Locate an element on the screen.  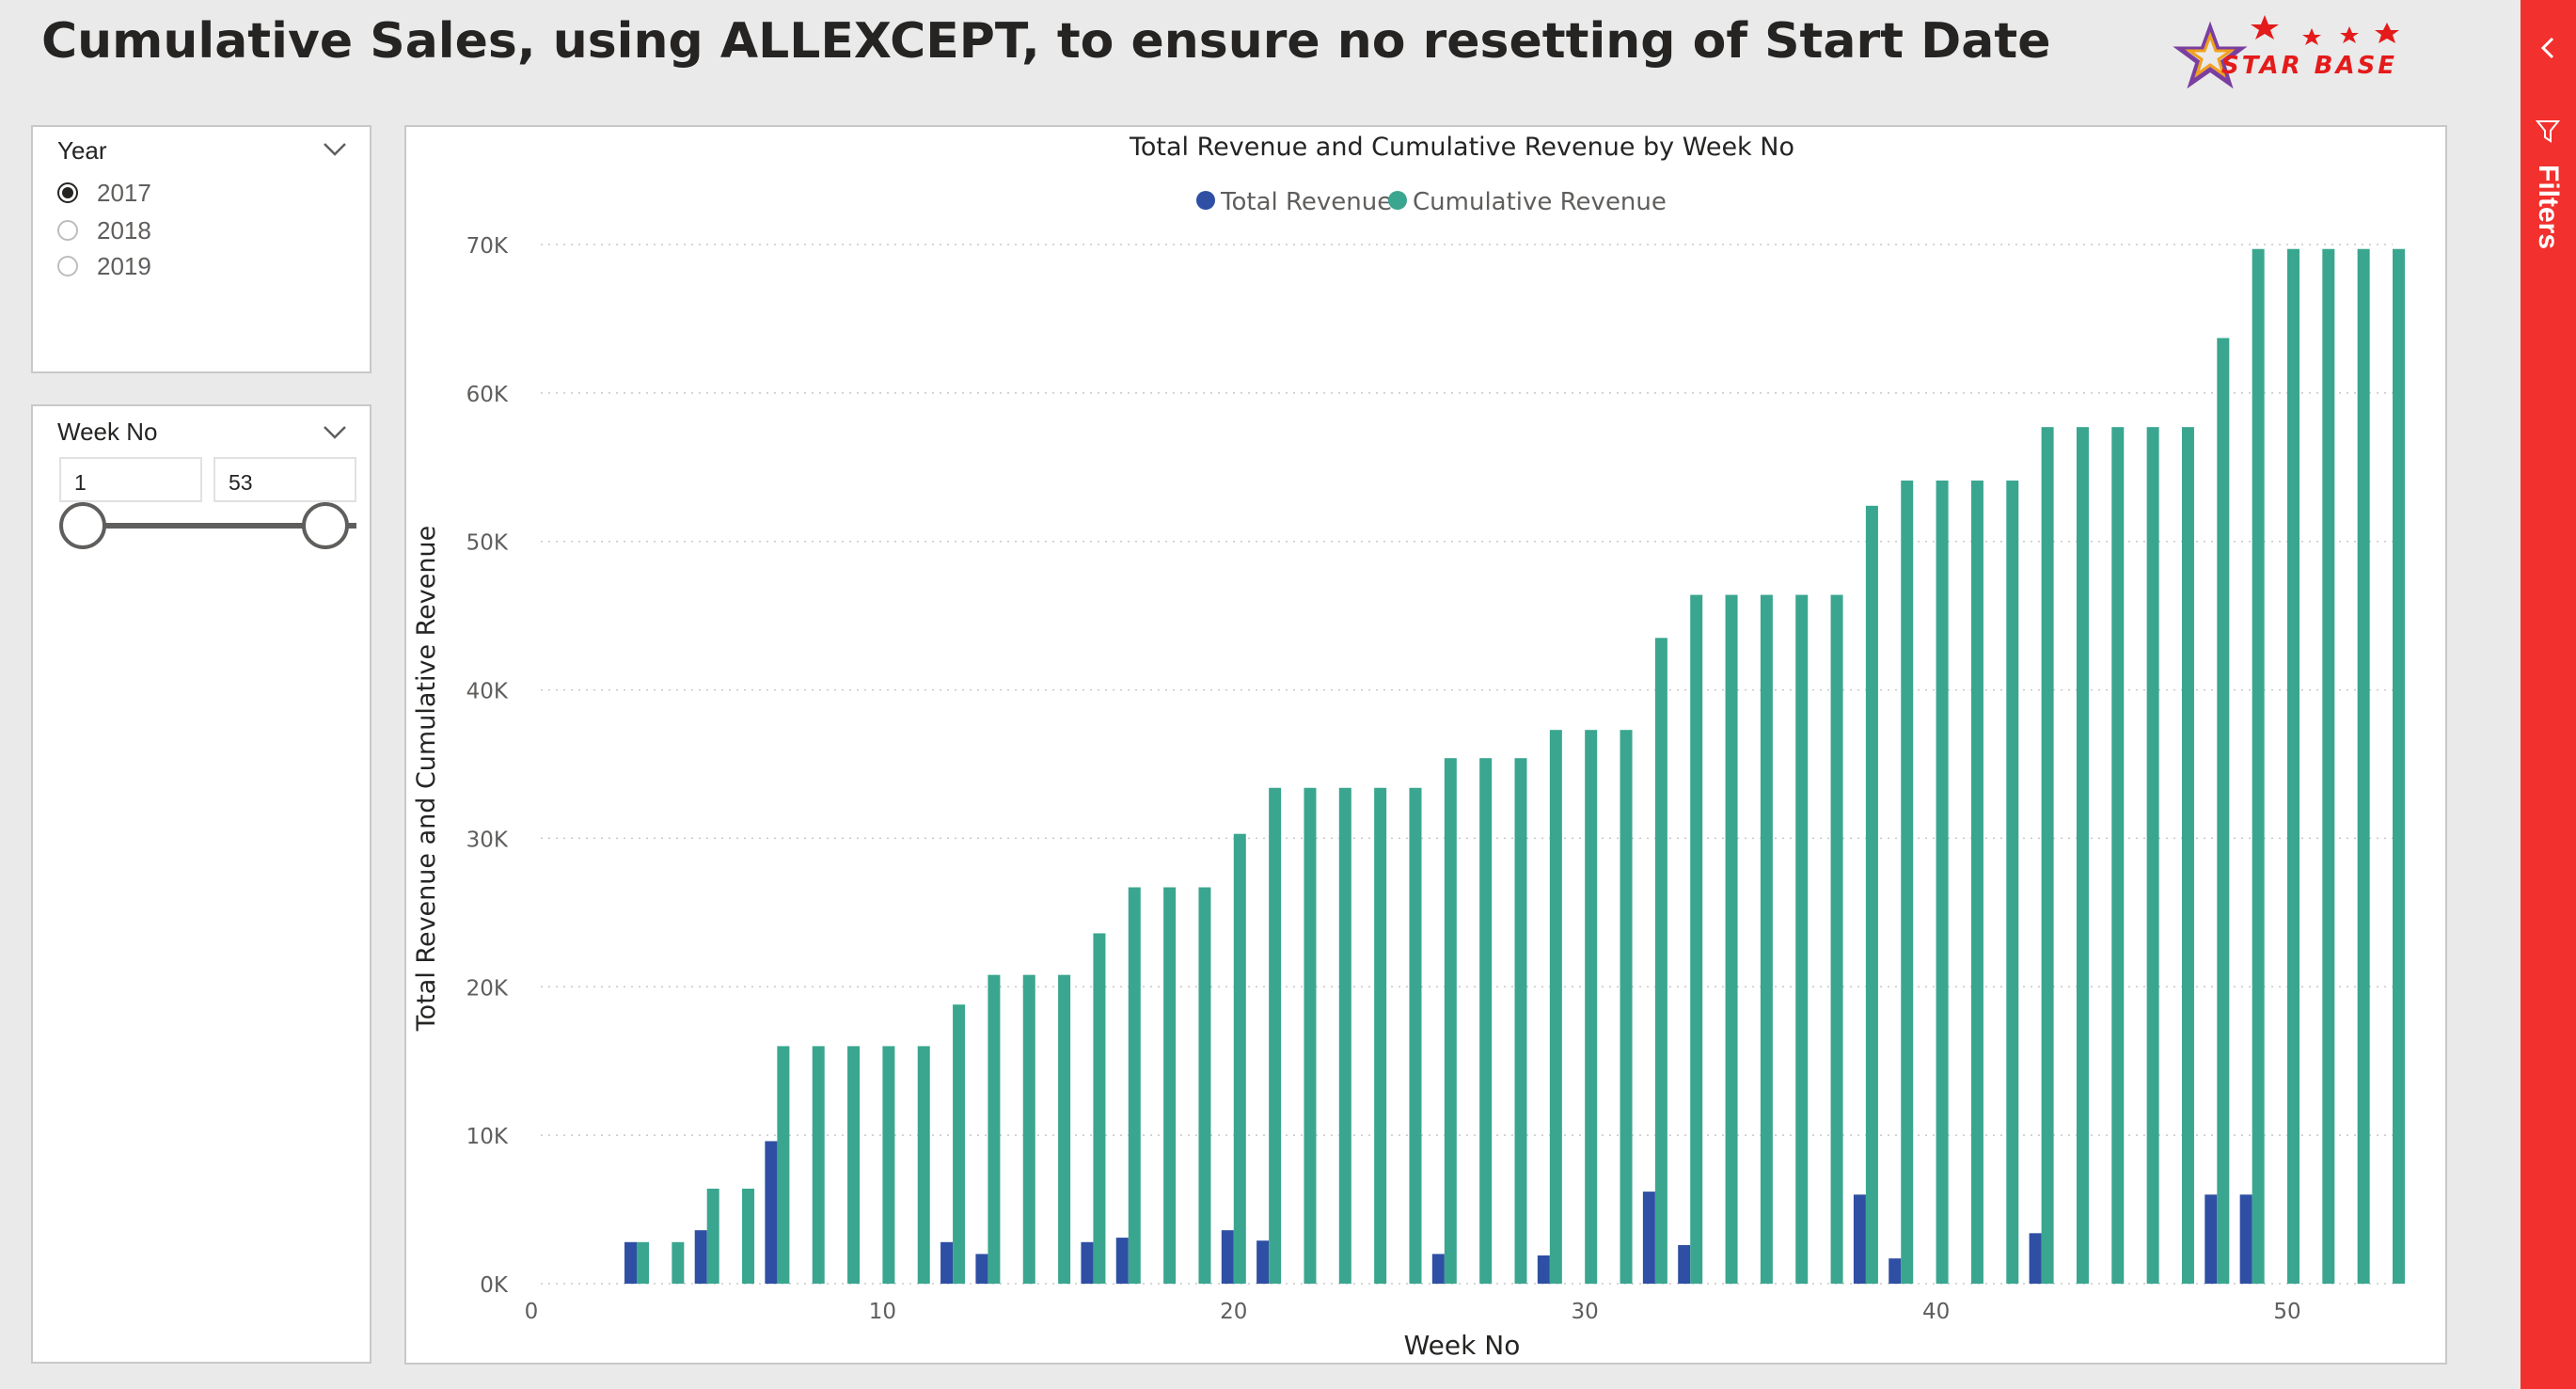
week-range-track is located at coordinates (219, 526).